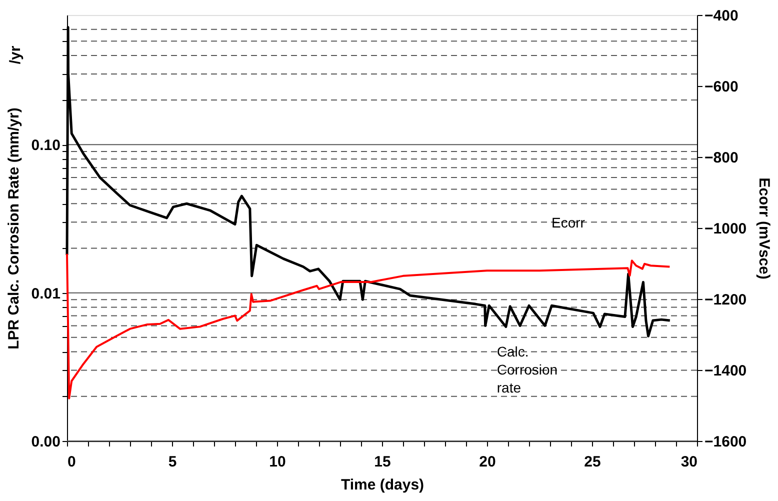  I want to click on y2-tick-label: −800, so click(721, 158).